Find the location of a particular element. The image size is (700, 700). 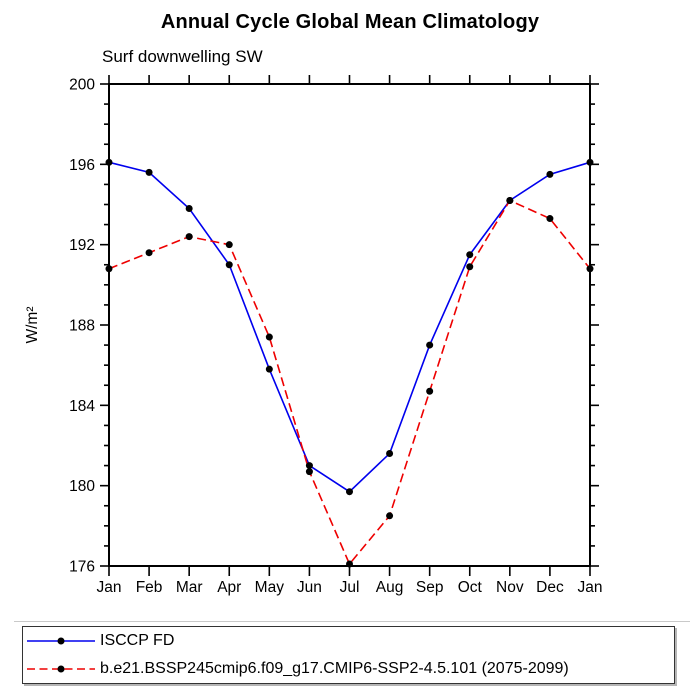

x-tick-label: Aug is located at coordinates (390, 587).